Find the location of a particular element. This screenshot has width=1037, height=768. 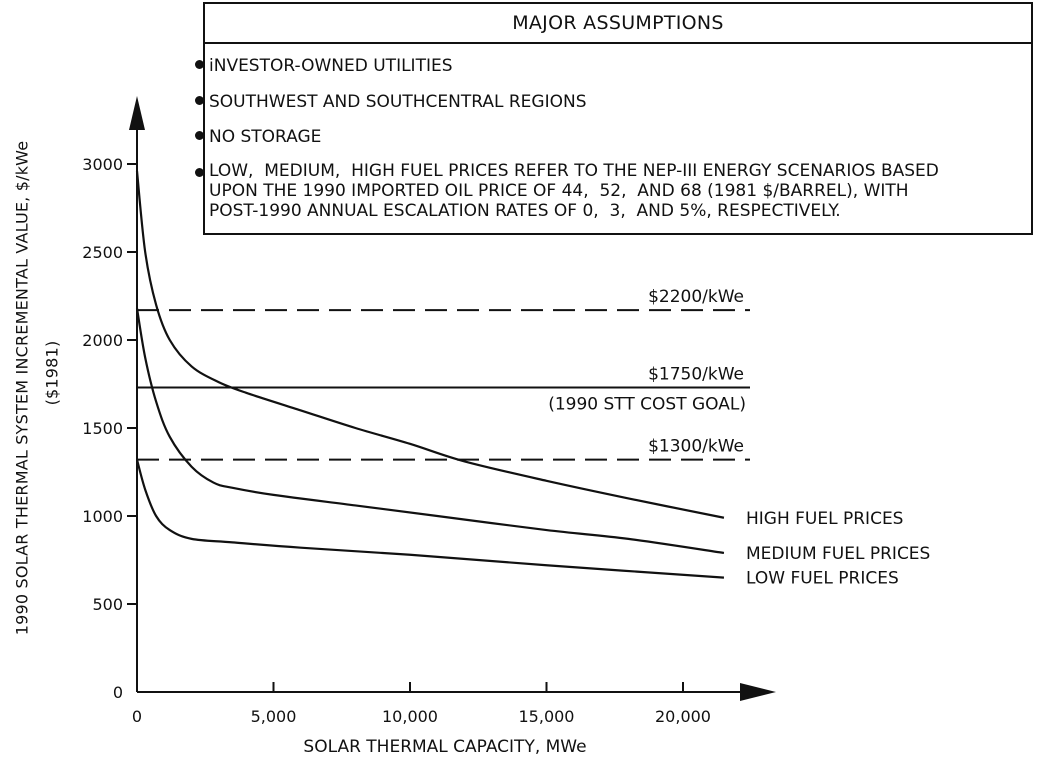

x-tick-label: 5,000 is located at coordinates (274, 716).